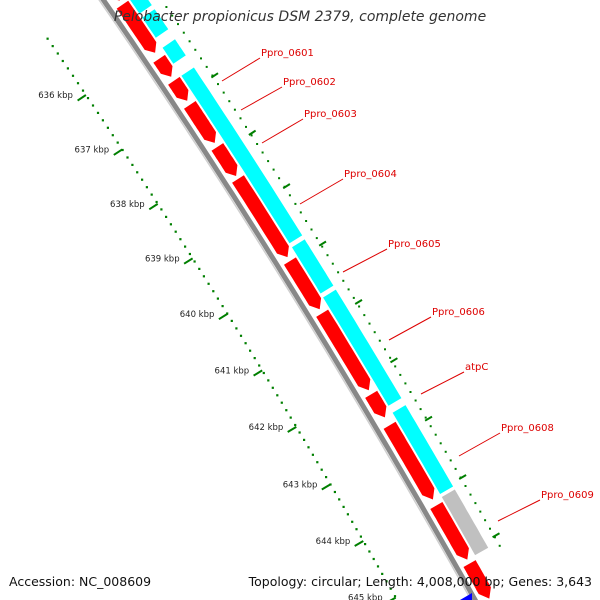 The height and width of the screenshot is (600, 600). What do you see at coordinates (567, 495) in the screenshot?
I see `gene-label: Ppro_0609` at bounding box center [567, 495].